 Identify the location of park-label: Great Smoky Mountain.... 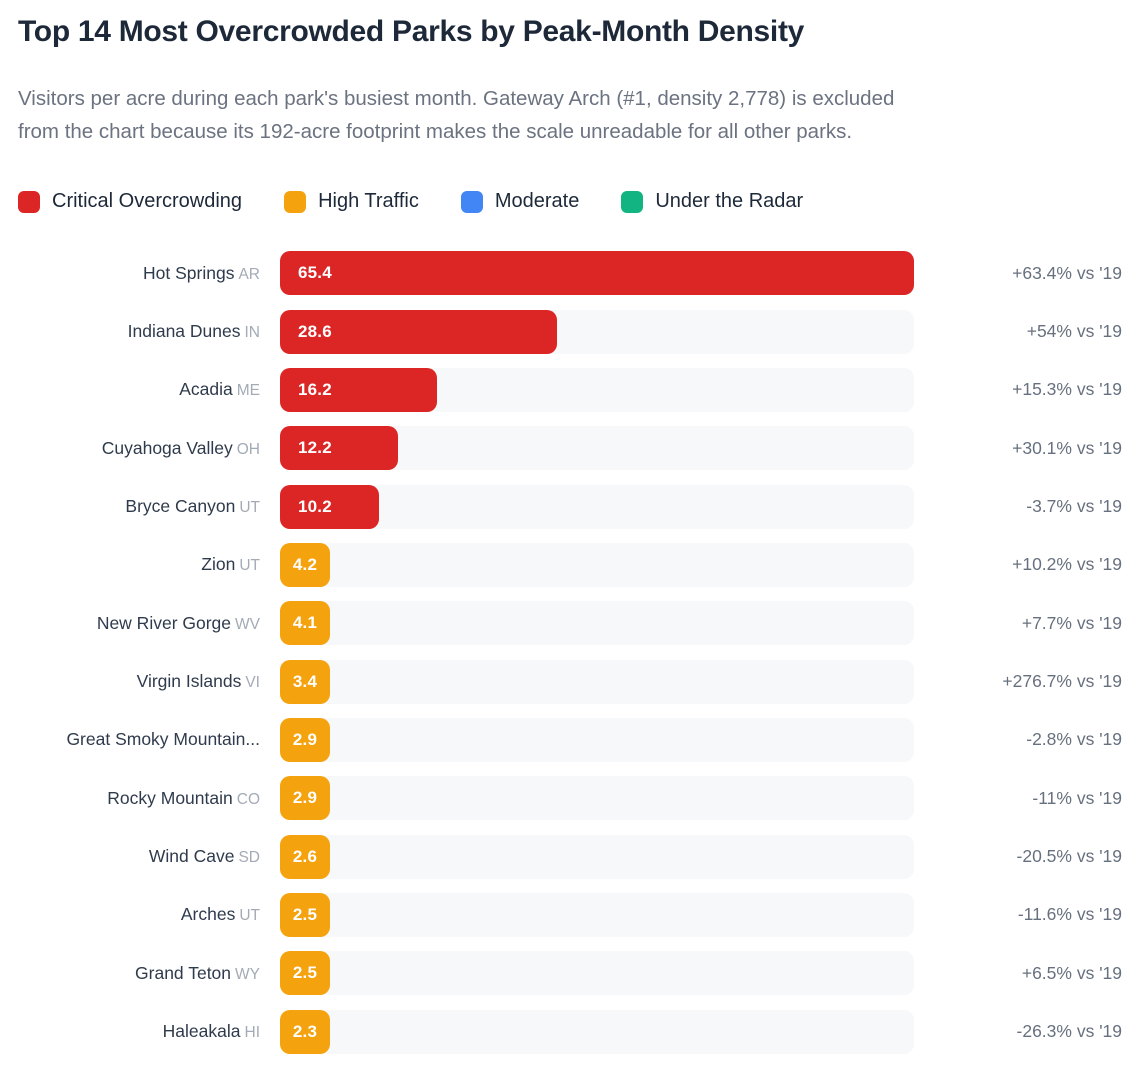
(139, 739).